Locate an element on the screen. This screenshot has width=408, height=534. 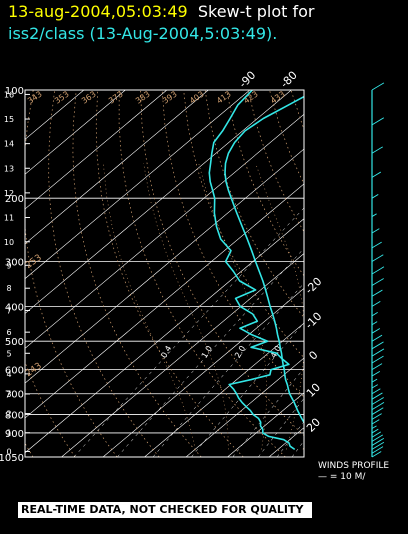
title-label: Skew-t plot for is located at coordinates (256, 11).